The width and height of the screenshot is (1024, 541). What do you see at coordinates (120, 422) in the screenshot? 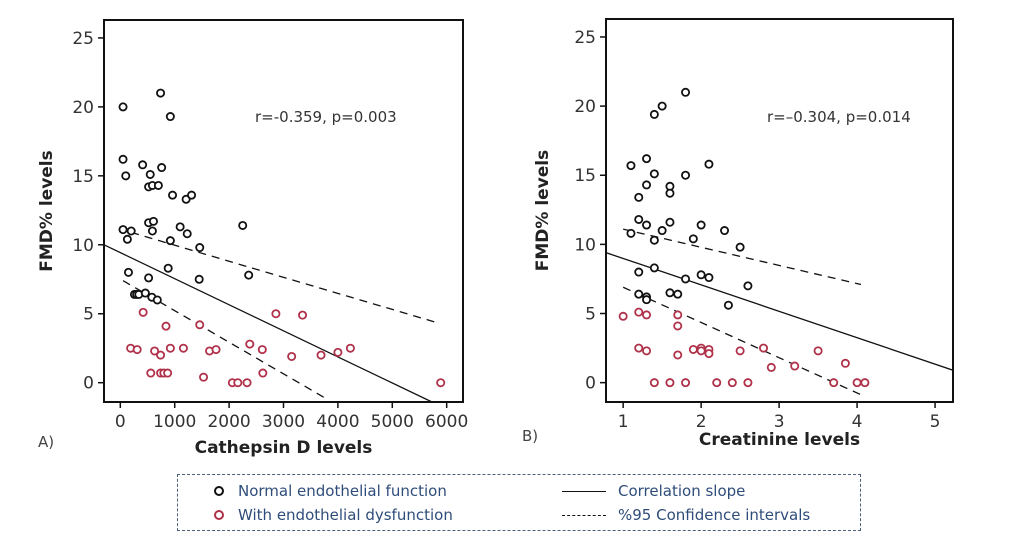
I see `x-tick-label: 0` at bounding box center [120, 422].